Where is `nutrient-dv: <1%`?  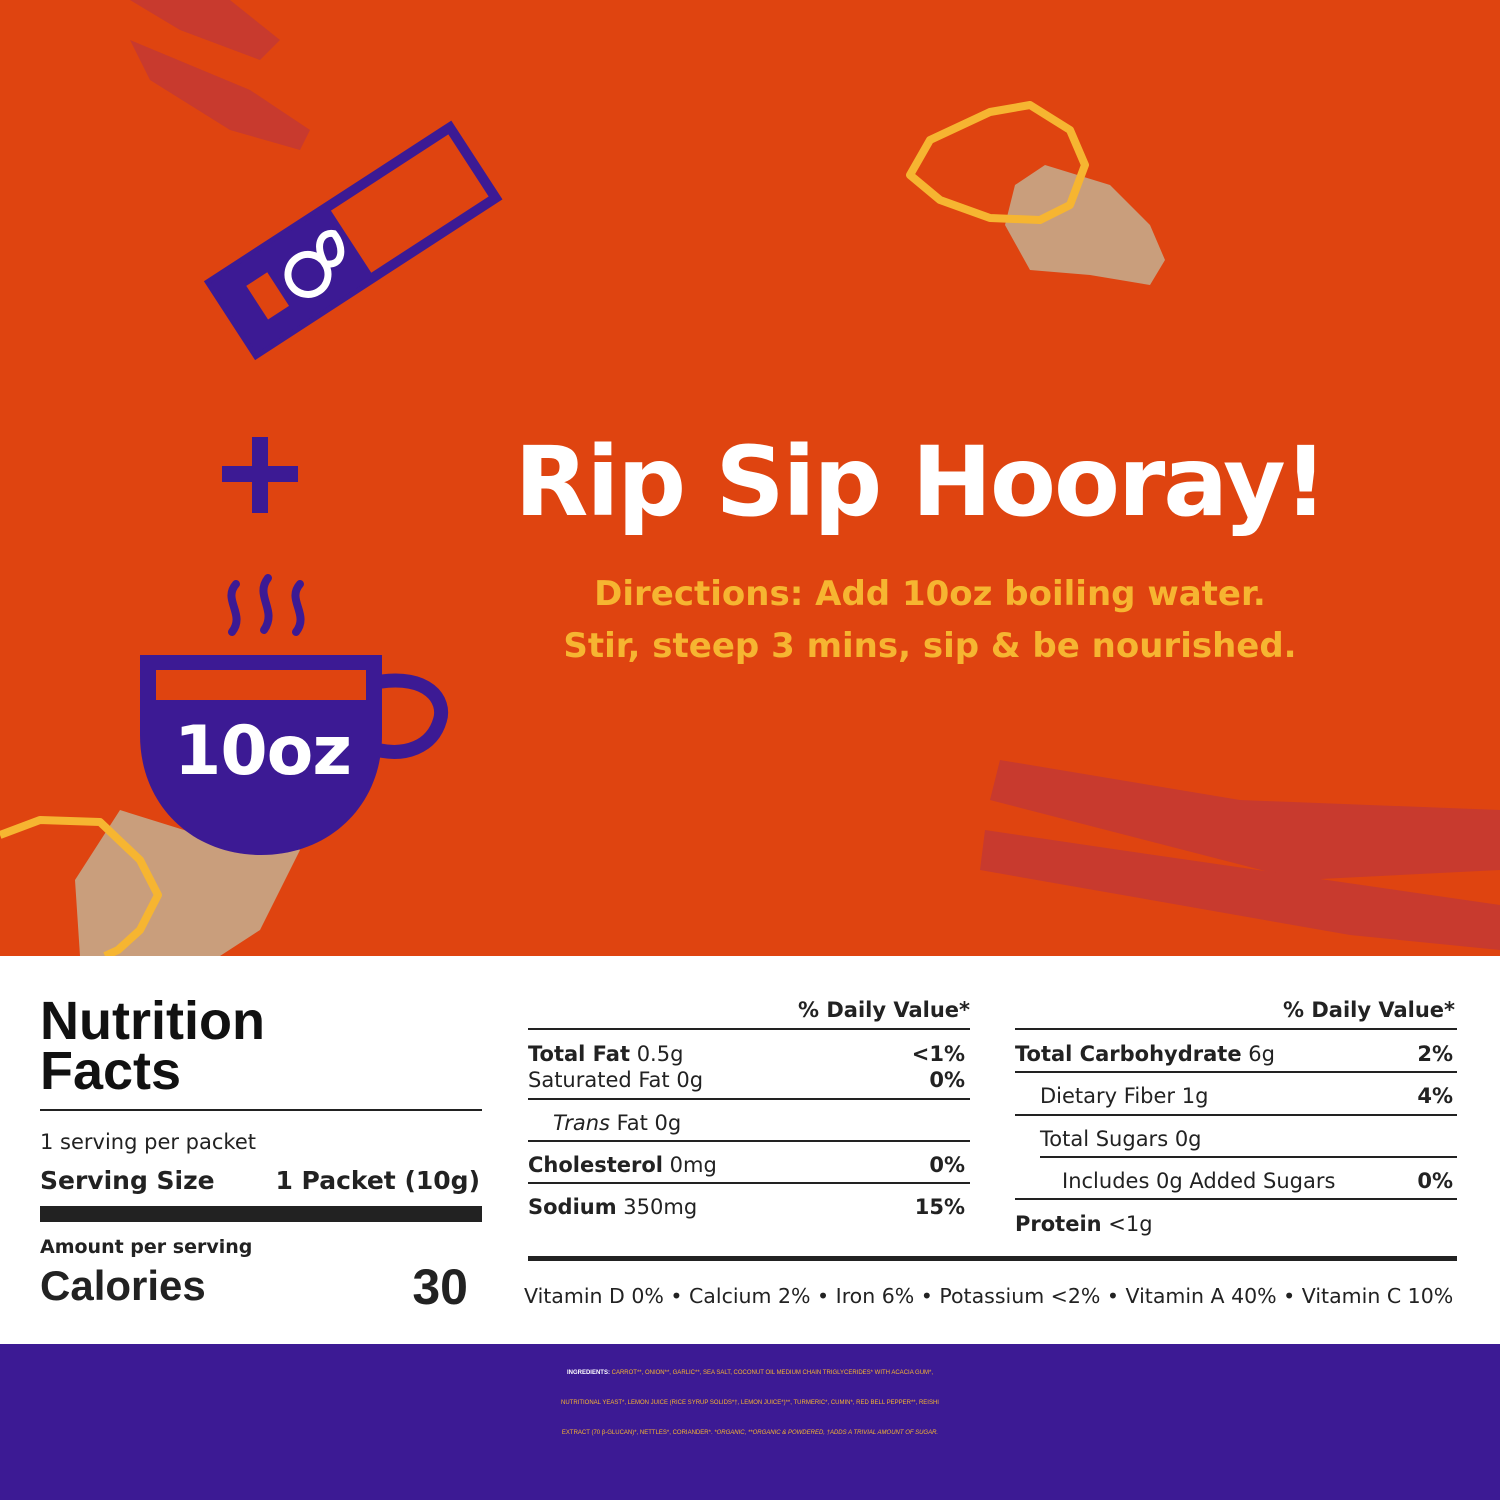 nutrient-dv: <1% is located at coordinates (938, 1054).